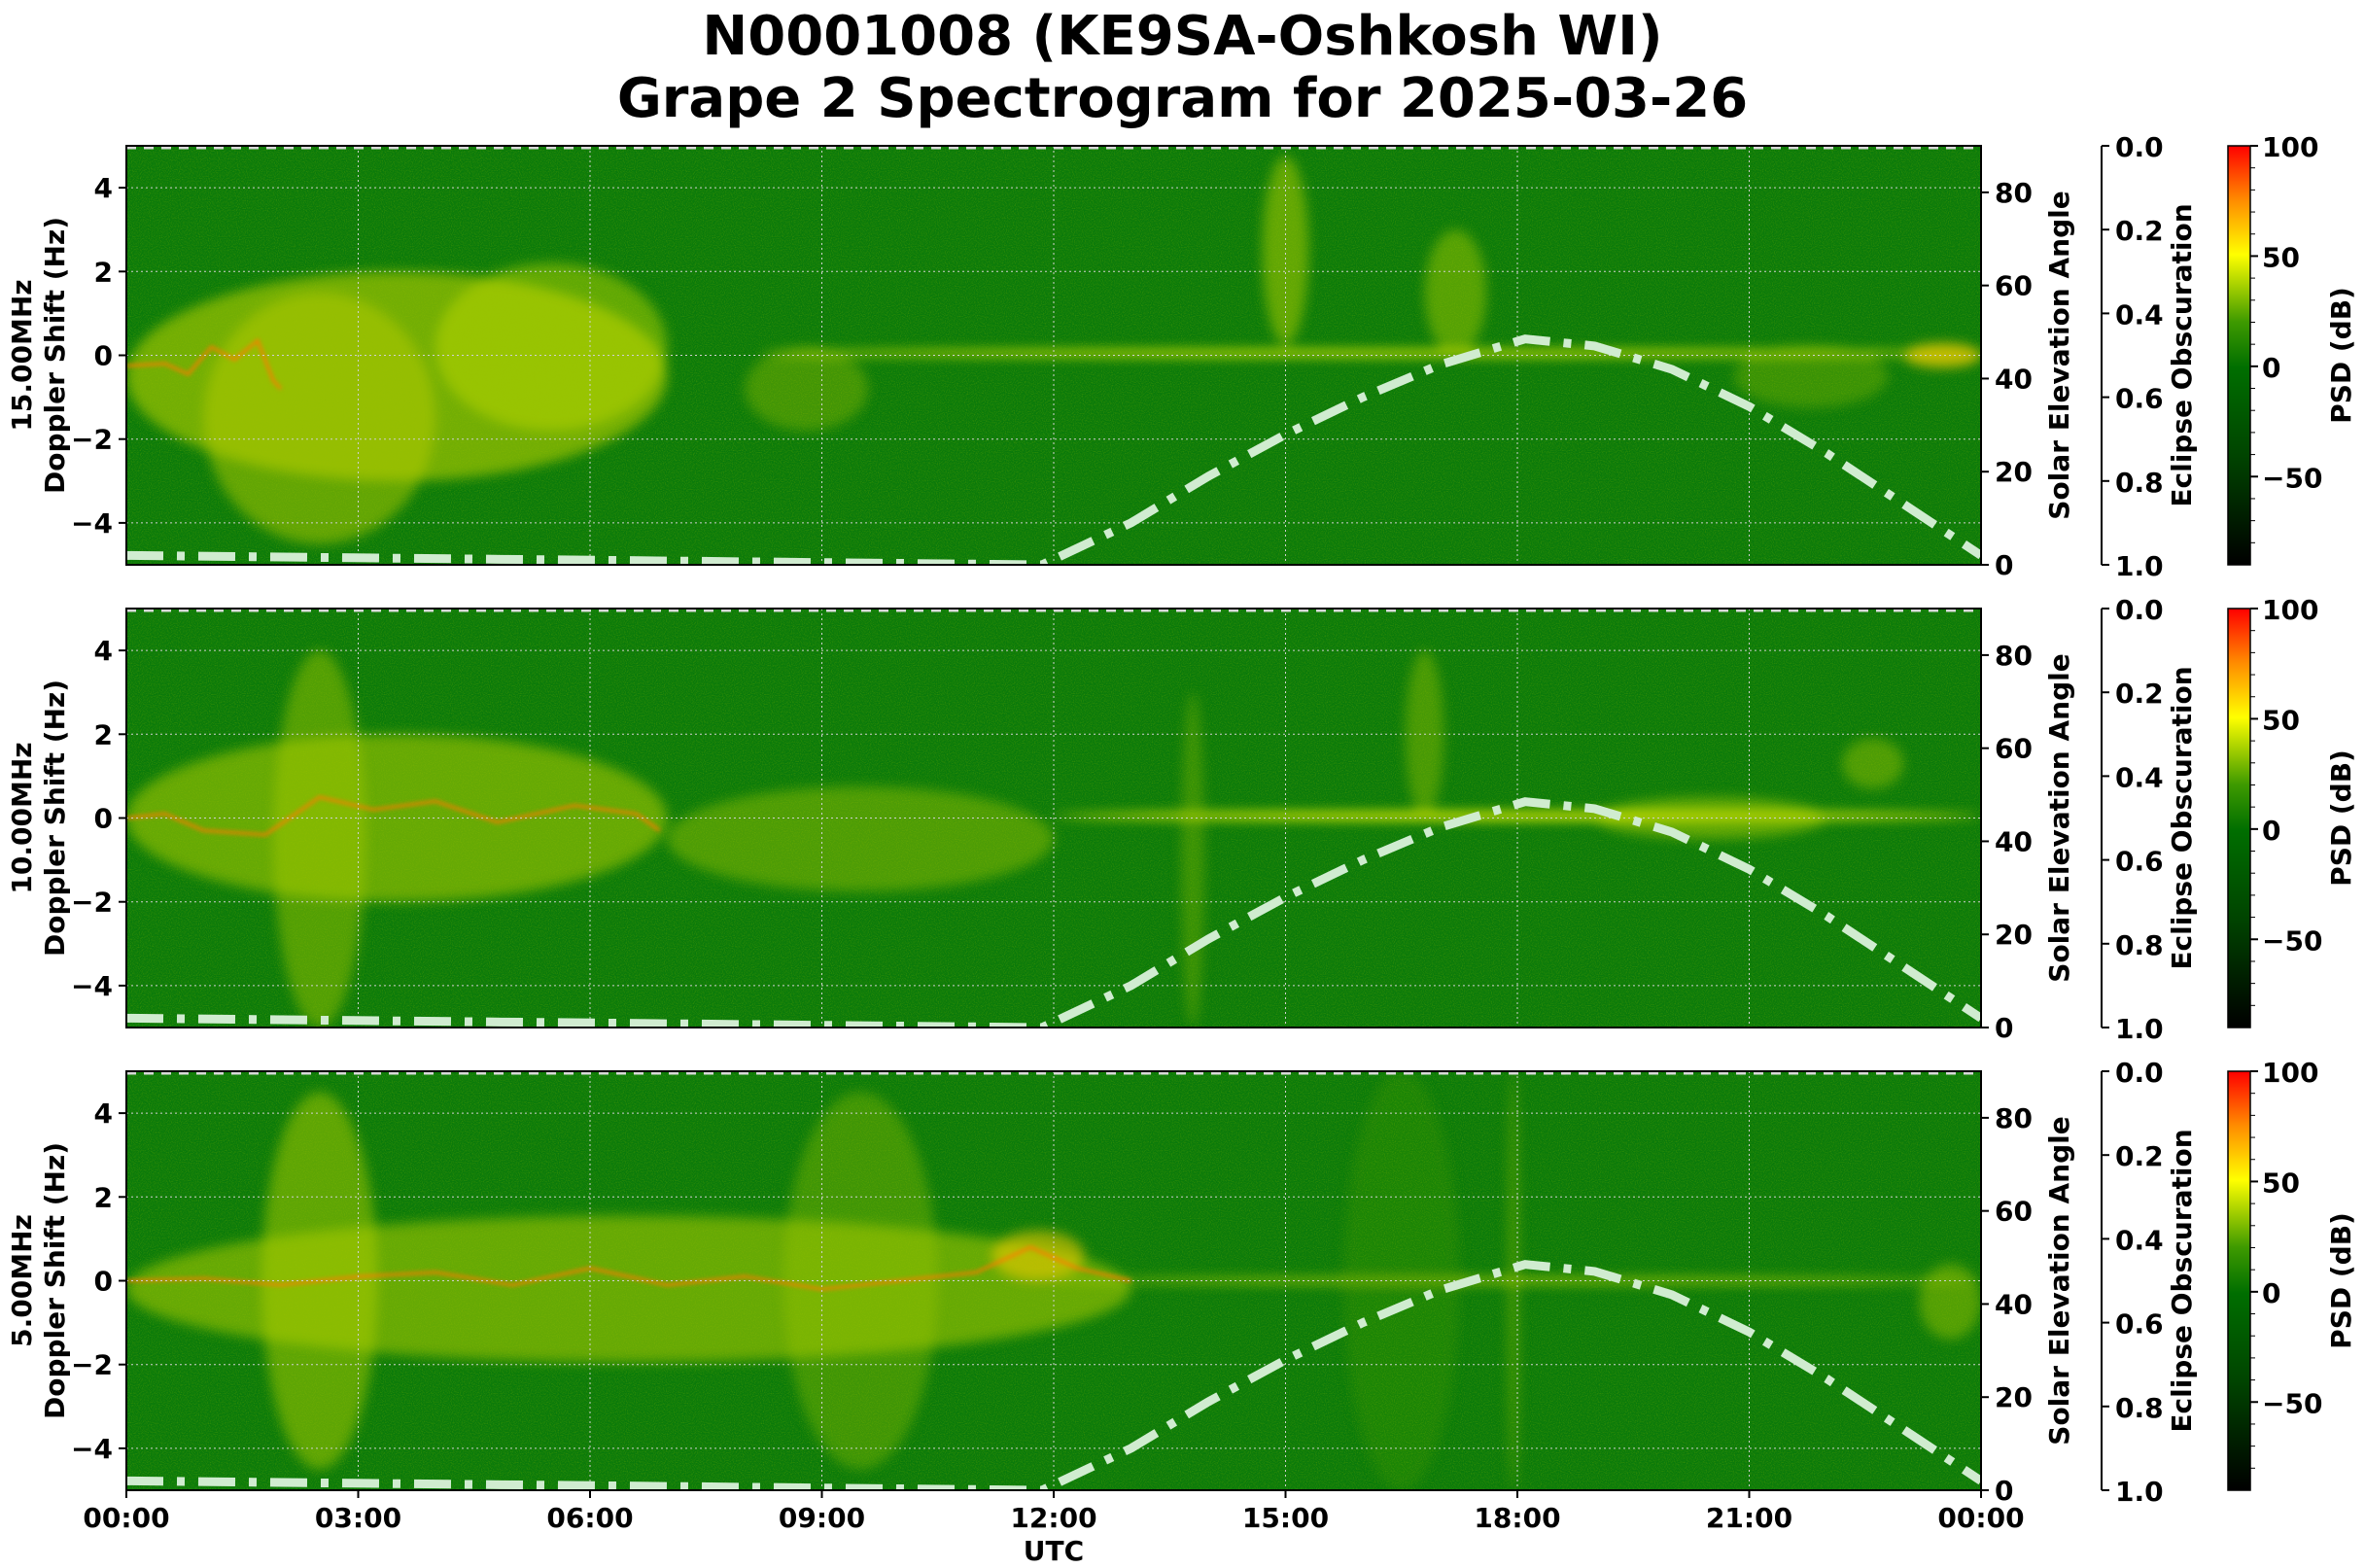 The height and width of the screenshot is (1568, 2365). What do you see at coordinates (1182, 98) in the screenshot?
I see `chart-title-line2: Grape 2 Spectrogram for 2025-03-26` at bounding box center [1182, 98].